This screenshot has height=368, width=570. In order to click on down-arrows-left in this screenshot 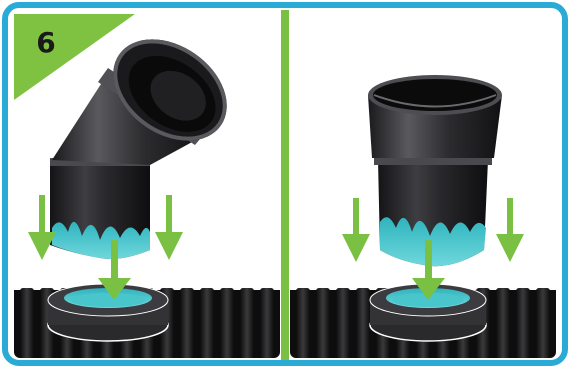, I will do `click(105, 247)`.